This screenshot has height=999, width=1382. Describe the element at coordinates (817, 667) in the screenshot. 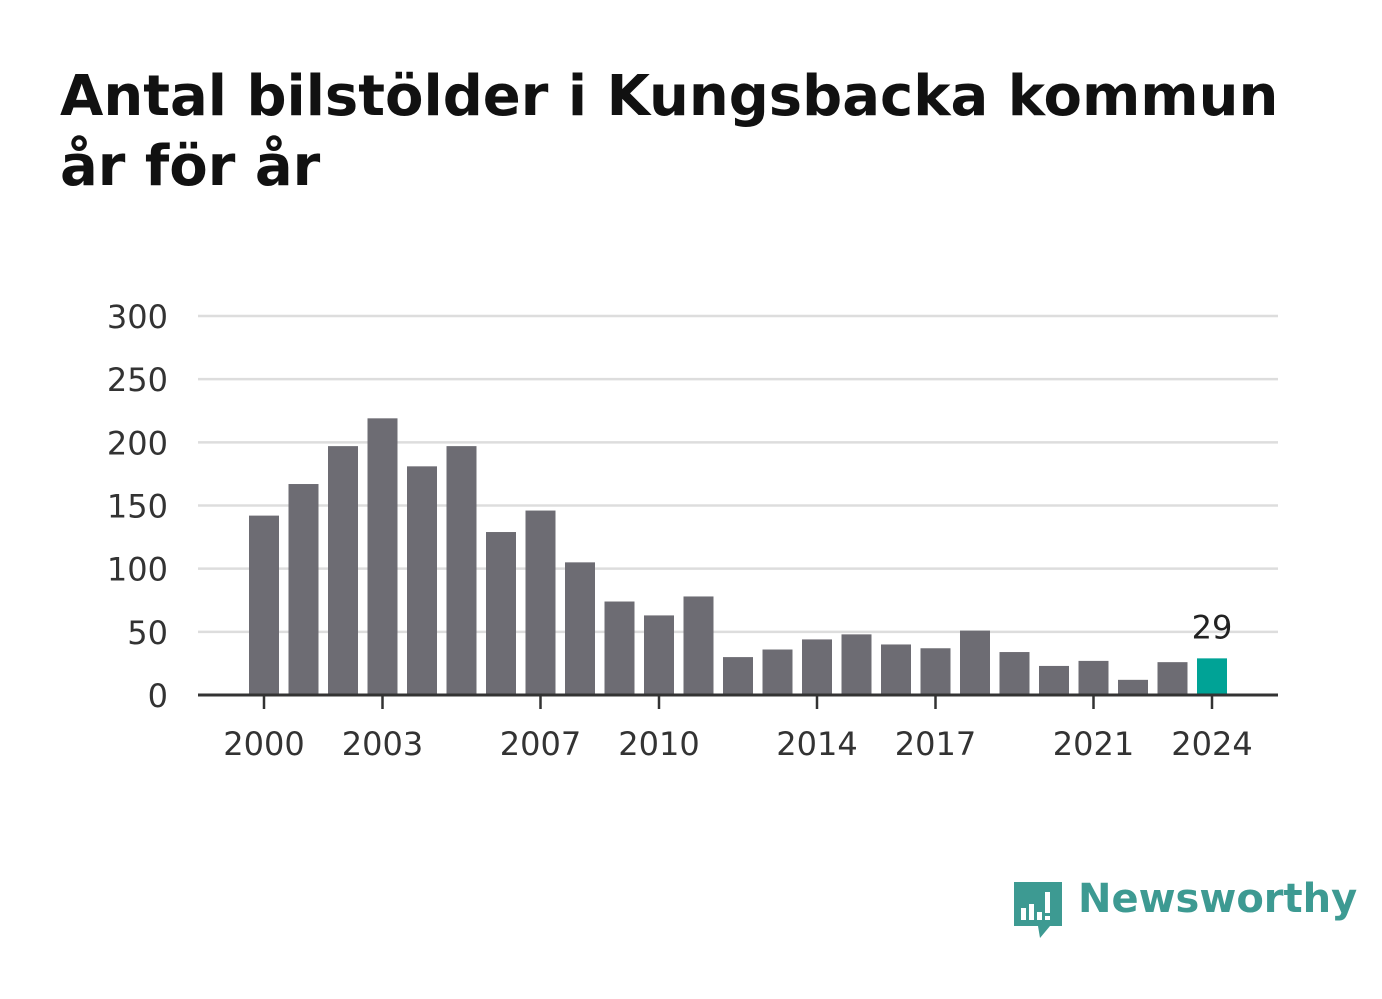

I see `bar-2014` at that location.